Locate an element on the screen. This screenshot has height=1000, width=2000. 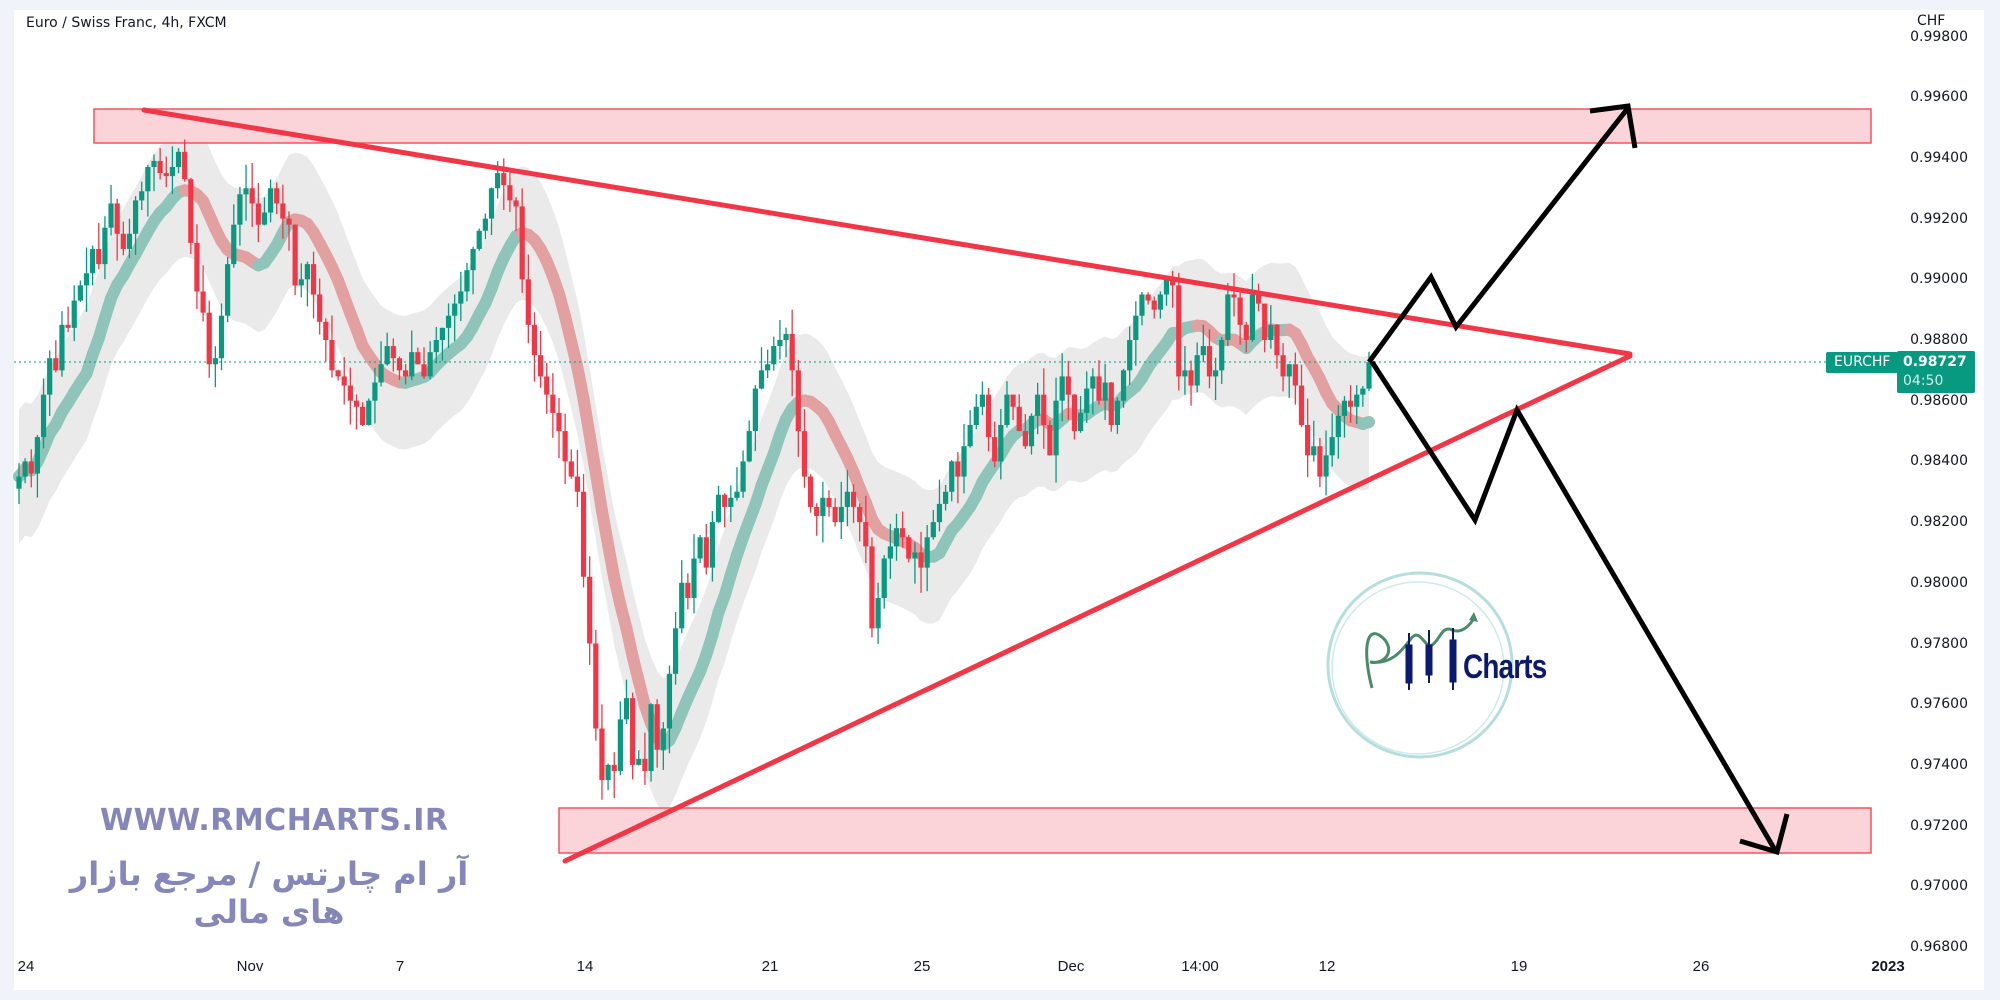
chart-title: Euro / Swiss Franc, 4h, FXCM is located at coordinates (126, 23).